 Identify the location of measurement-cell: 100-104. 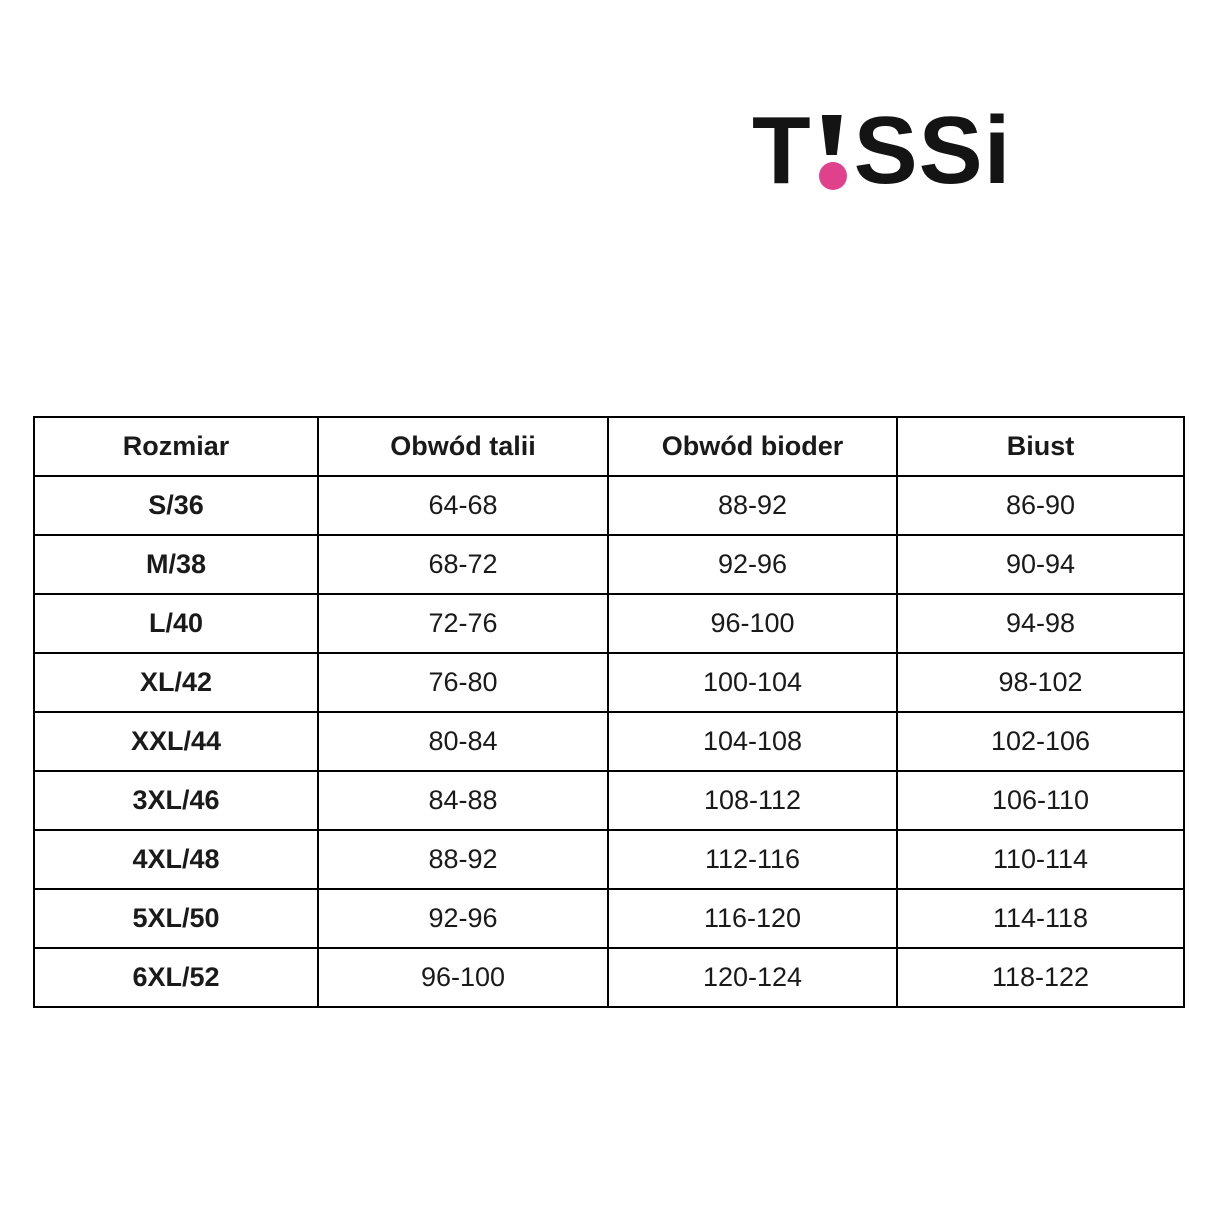
(752, 682).